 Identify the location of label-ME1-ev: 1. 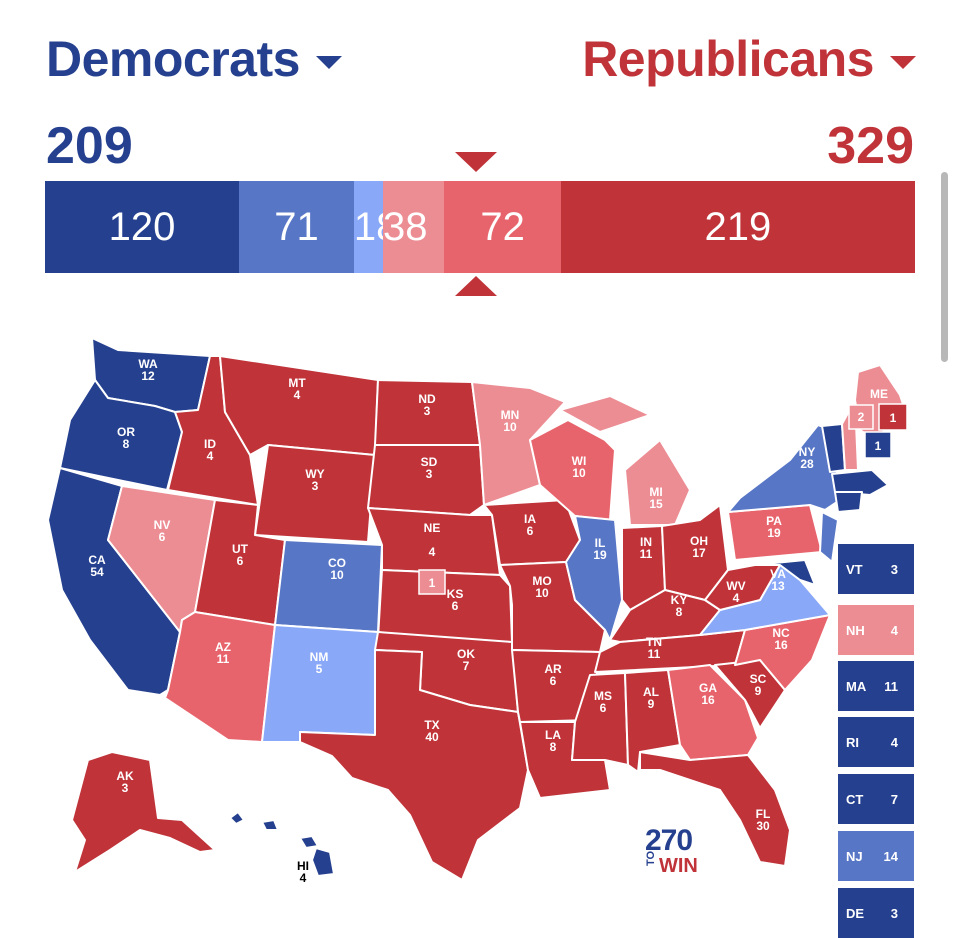
(893, 418).